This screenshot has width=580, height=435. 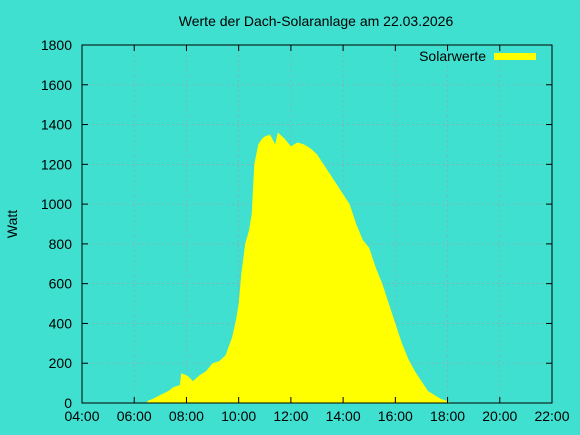 What do you see at coordinates (343, 416) in the screenshot?
I see `x-tick-label: 14:00` at bounding box center [343, 416].